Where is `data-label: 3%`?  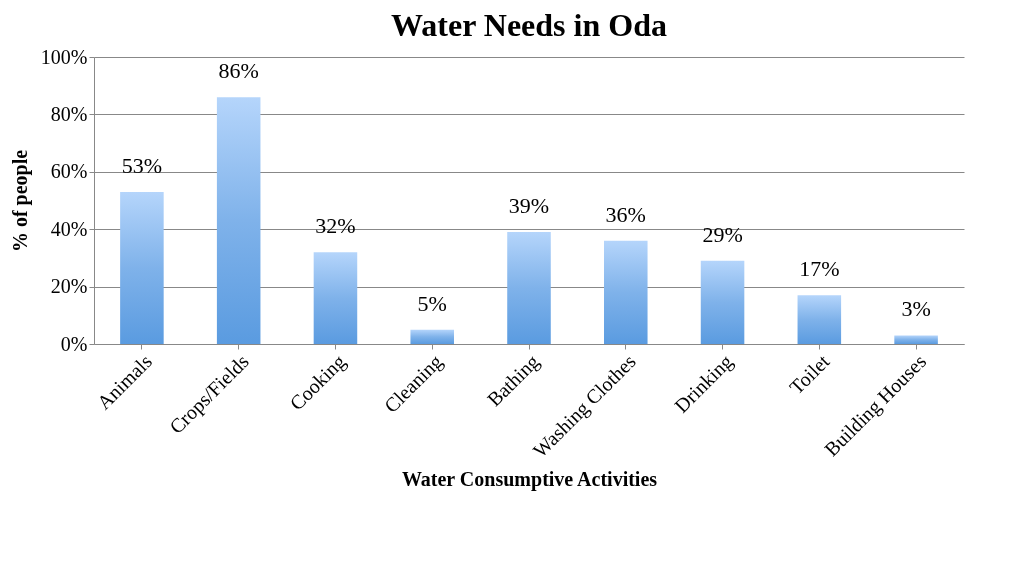
data-label: 3% is located at coordinates (916, 309).